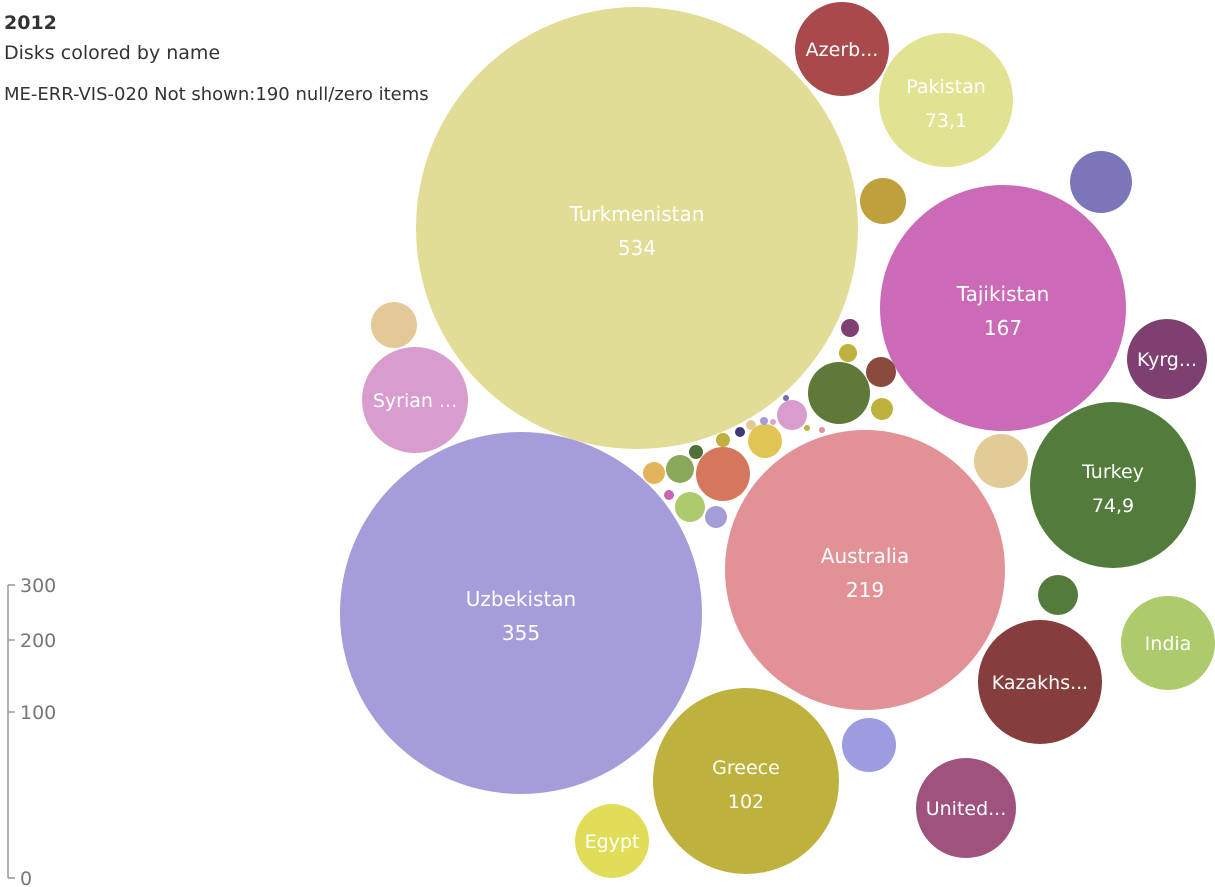 The height and width of the screenshot is (887, 1215). What do you see at coordinates (865, 590) in the screenshot?
I see `bubble-value-australia: 219` at bounding box center [865, 590].